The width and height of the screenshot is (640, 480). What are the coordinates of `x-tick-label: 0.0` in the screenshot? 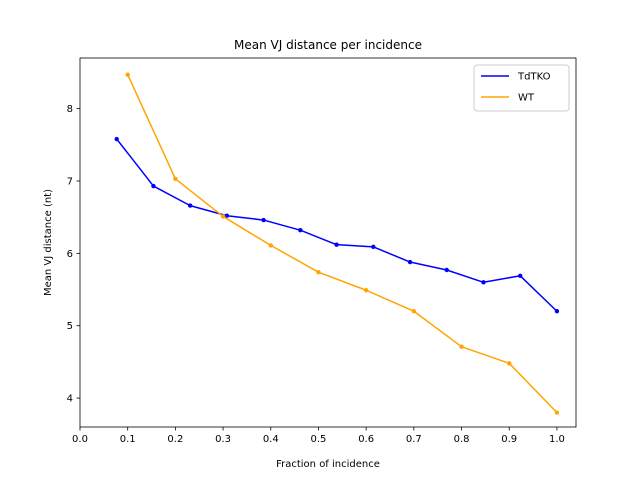 It's located at (80, 439).